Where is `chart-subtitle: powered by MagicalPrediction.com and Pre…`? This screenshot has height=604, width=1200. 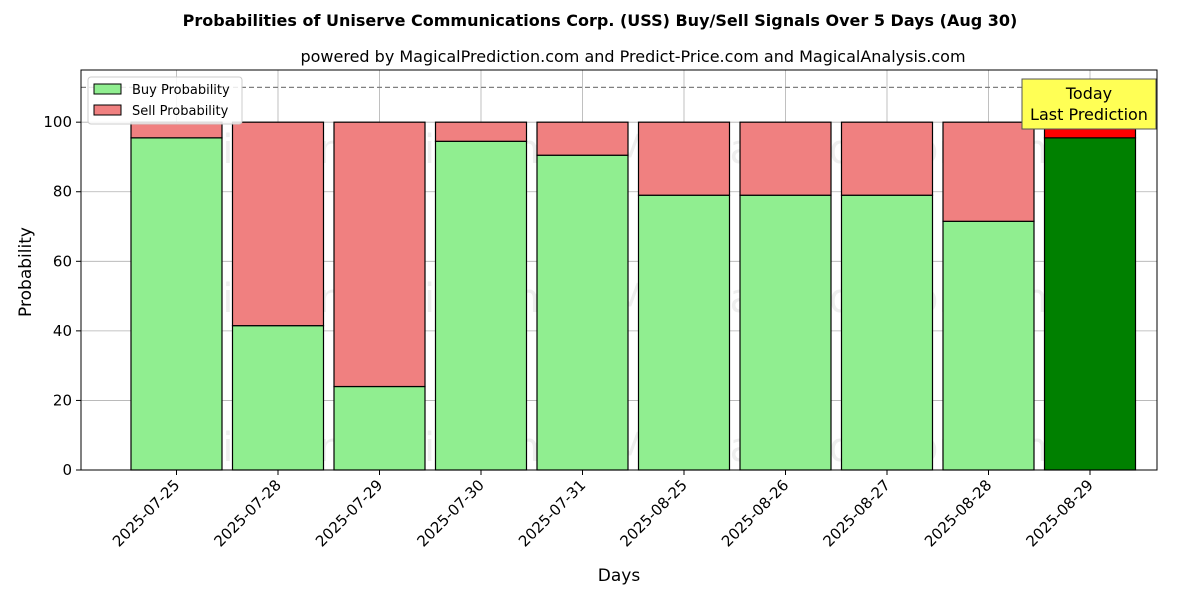
chart-subtitle: powered by MagicalPrediction.com and Pre… is located at coordinates (632, 56).